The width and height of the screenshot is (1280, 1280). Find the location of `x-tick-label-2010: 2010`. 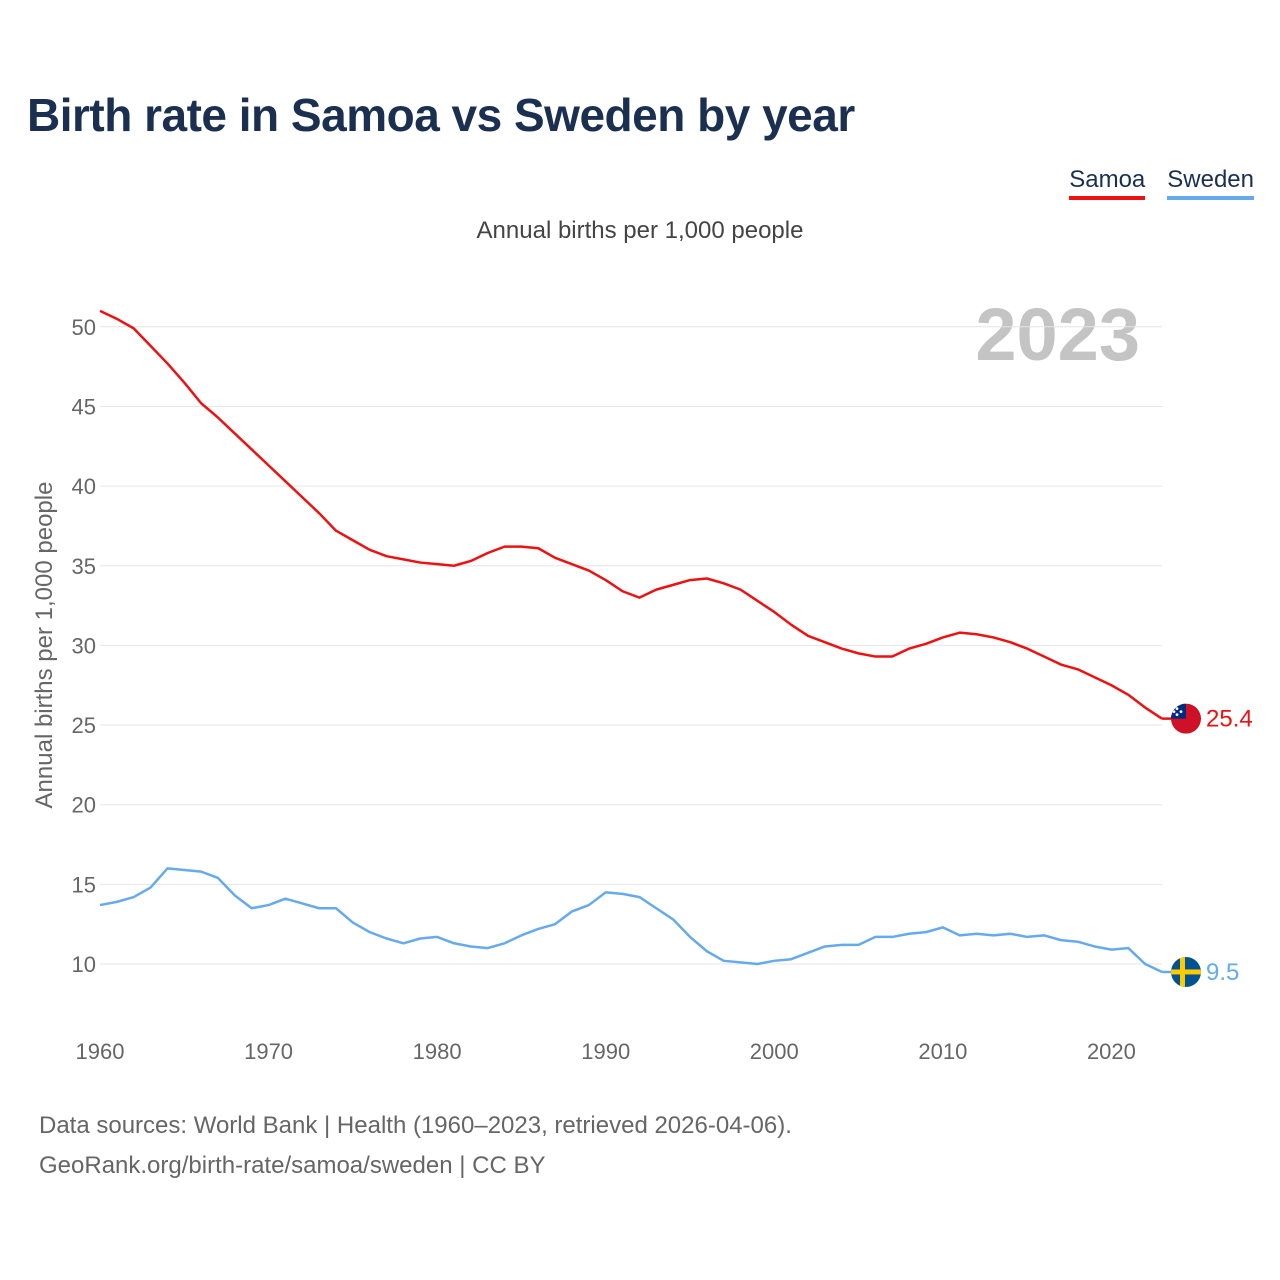

x-tick-label-2010: 2010 is located at coordinates (942, 1051).